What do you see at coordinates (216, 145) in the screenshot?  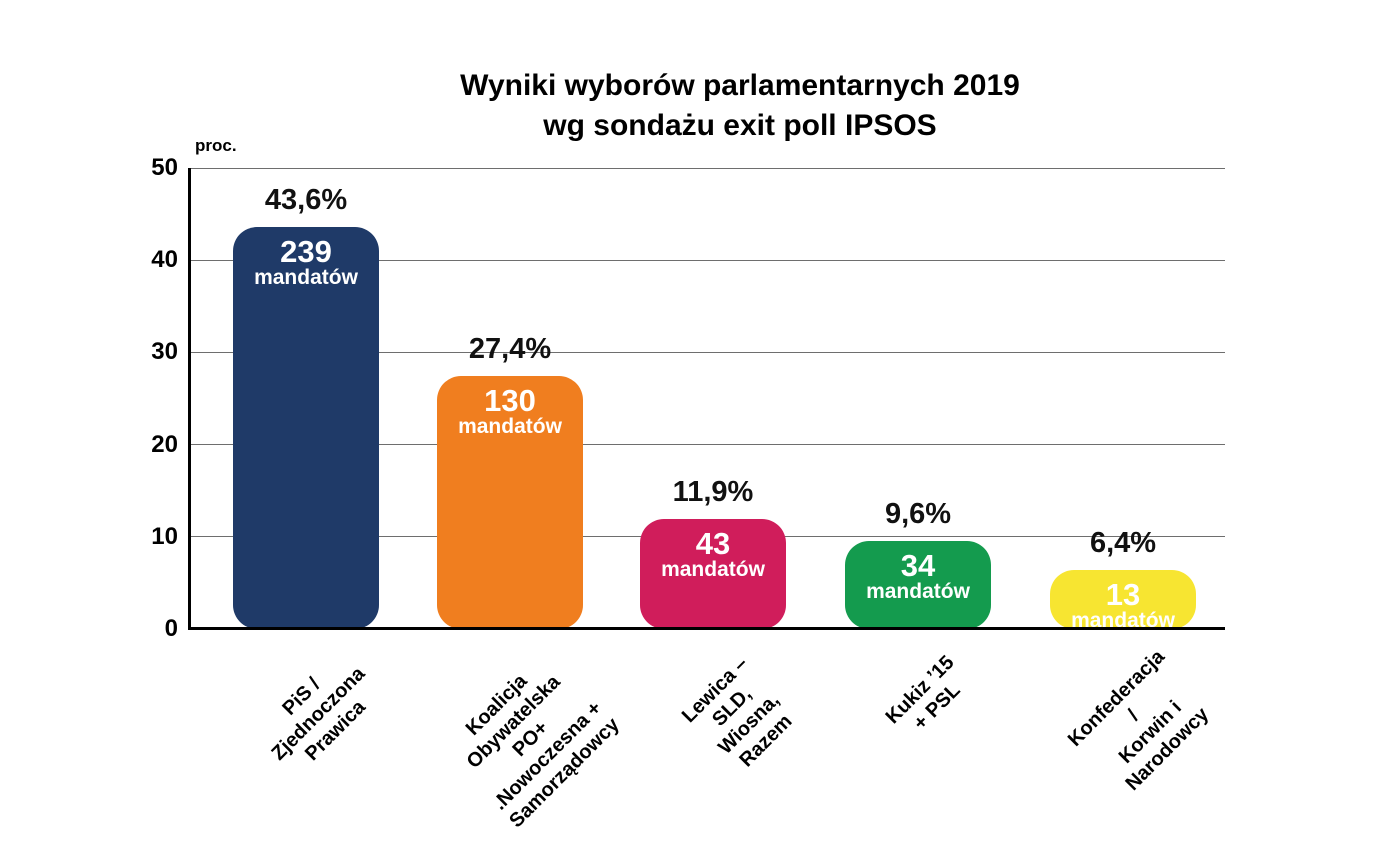 I see `y-axis-unit-label: proc.` at bounding box center [216, 145].